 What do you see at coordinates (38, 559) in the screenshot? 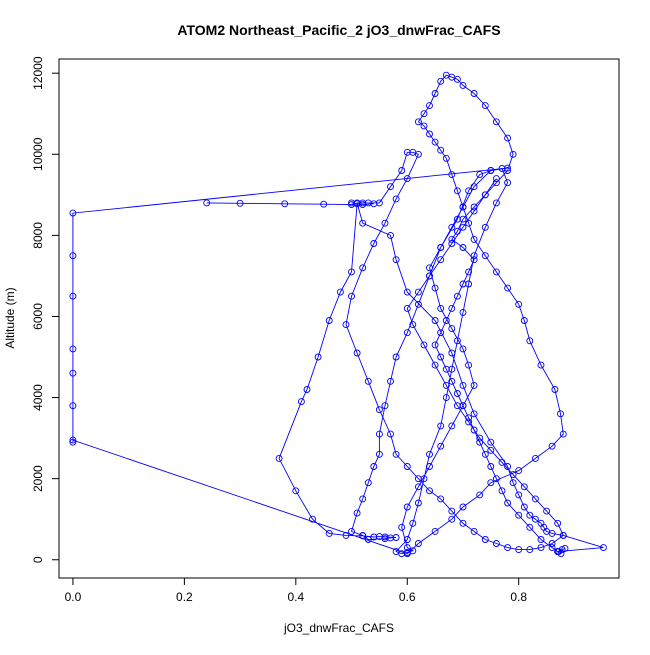
I see `y-tick-label: 0` at bounding box center [38, 559].